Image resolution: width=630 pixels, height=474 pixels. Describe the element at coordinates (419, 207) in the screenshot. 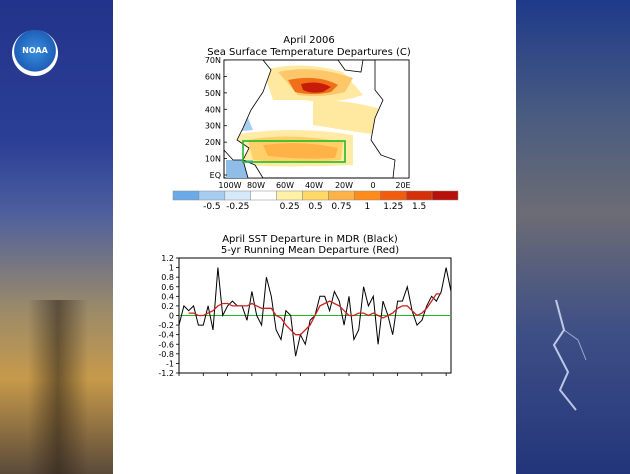

I see `colorbar-label: 1.5` at that location.